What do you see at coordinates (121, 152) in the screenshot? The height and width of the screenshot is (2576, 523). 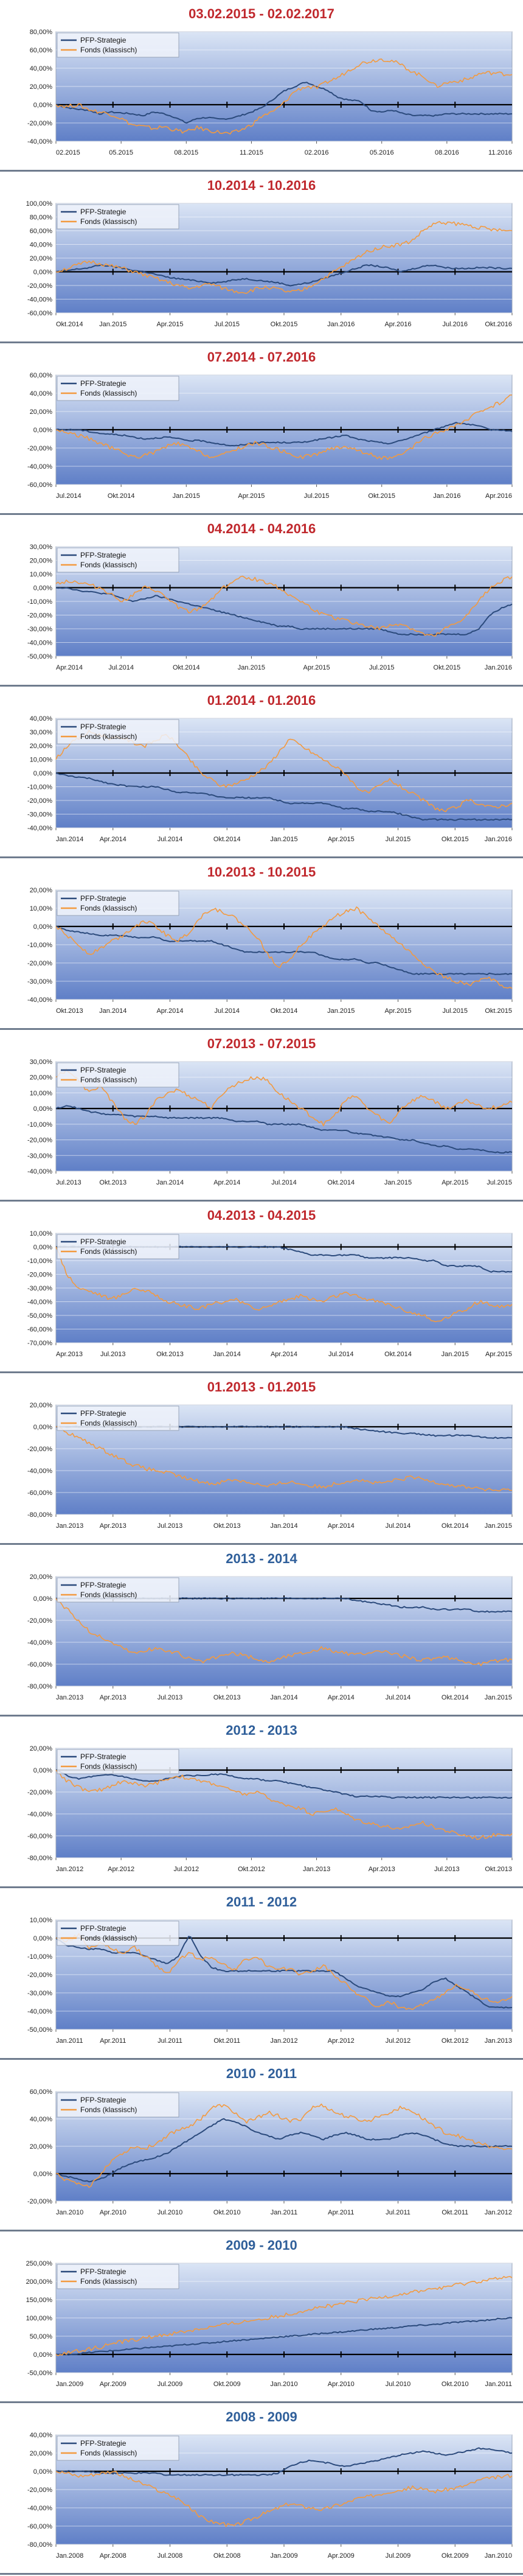 I see `x-tick-label: 05.2015` at bounding box center [121, 152].